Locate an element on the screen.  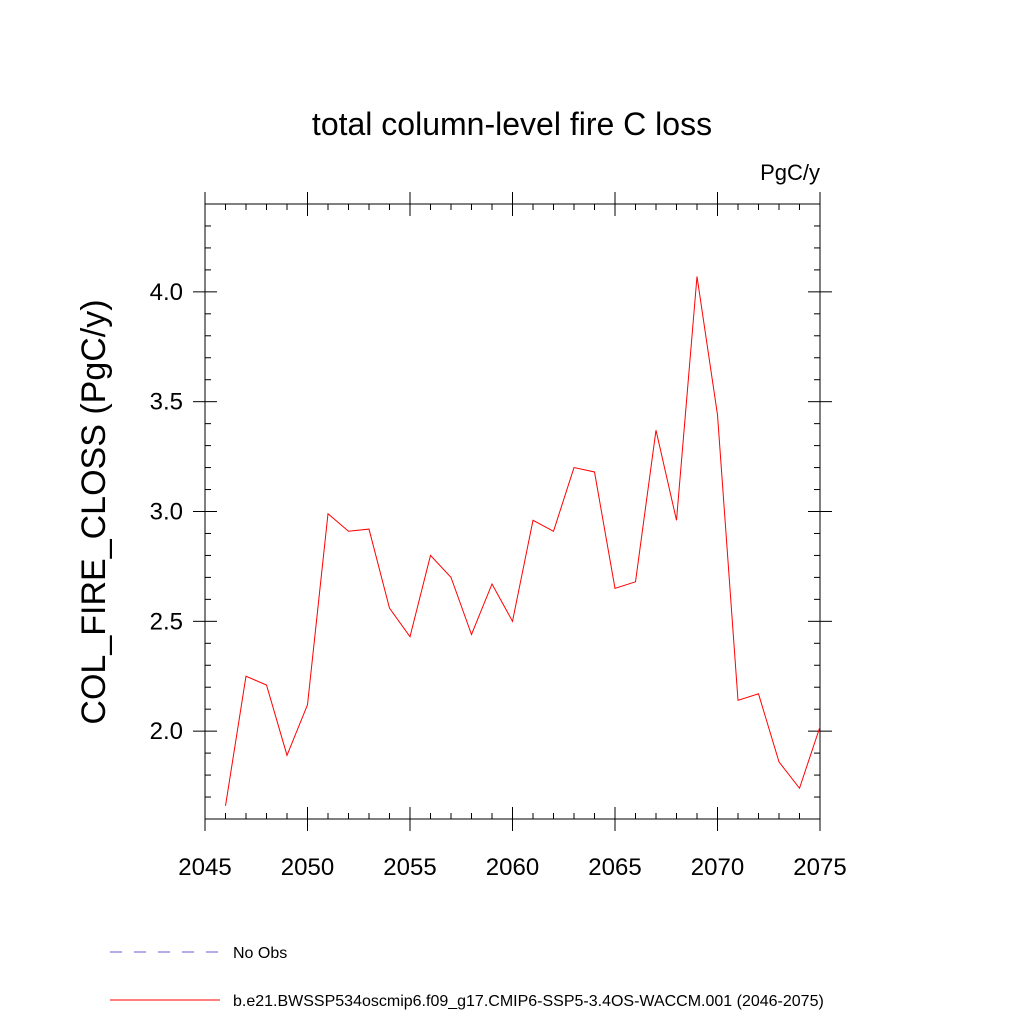
y-tick-label: 3.5 is located at coordinates (166, 402).